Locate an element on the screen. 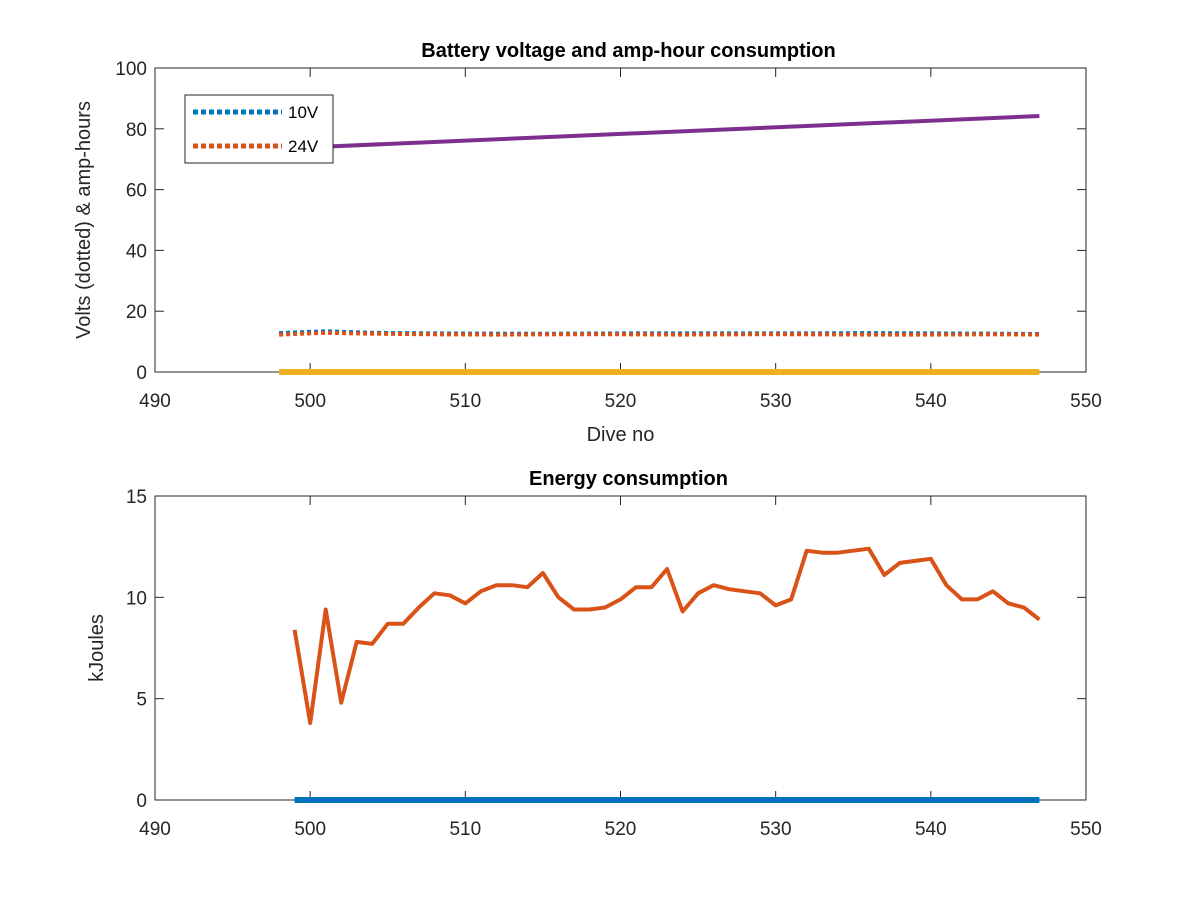 This screenshot has width=1200, height=900. energy-y-axis-label: kJoules is located at coordinates (97, 648).